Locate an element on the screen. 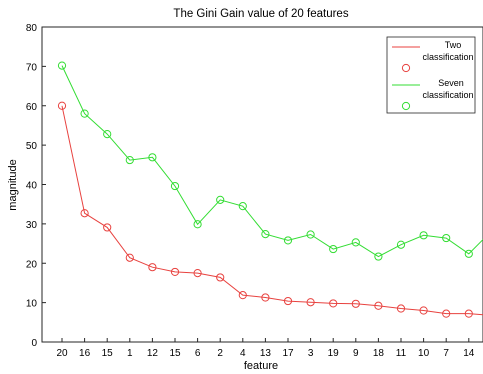  y-tick-label: 80 is located at coordinates (32, 28).